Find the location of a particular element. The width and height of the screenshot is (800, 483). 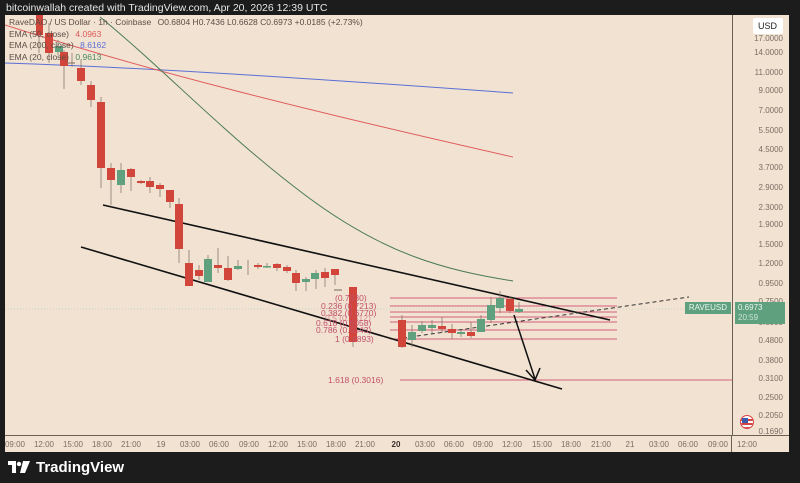

price-tick: 0.7500 is located at coordinates (771, 301).